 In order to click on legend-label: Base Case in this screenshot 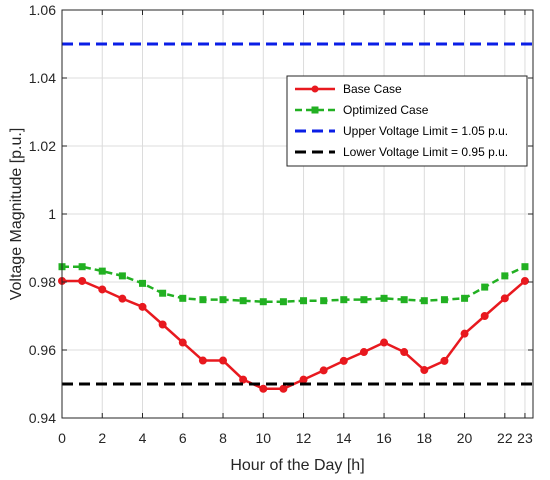, I will do `click(372, 89)`.